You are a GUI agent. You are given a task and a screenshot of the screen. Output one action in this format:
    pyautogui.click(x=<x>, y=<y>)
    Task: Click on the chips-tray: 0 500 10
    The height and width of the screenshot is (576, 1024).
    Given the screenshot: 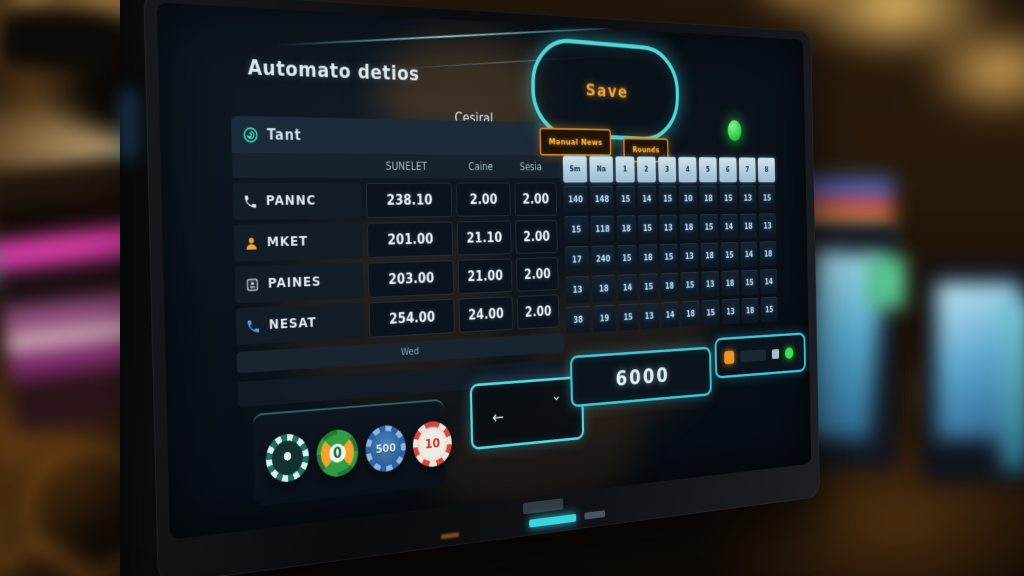 What is the action you would take?
    pyautogui.click(x=352, y=452)
    